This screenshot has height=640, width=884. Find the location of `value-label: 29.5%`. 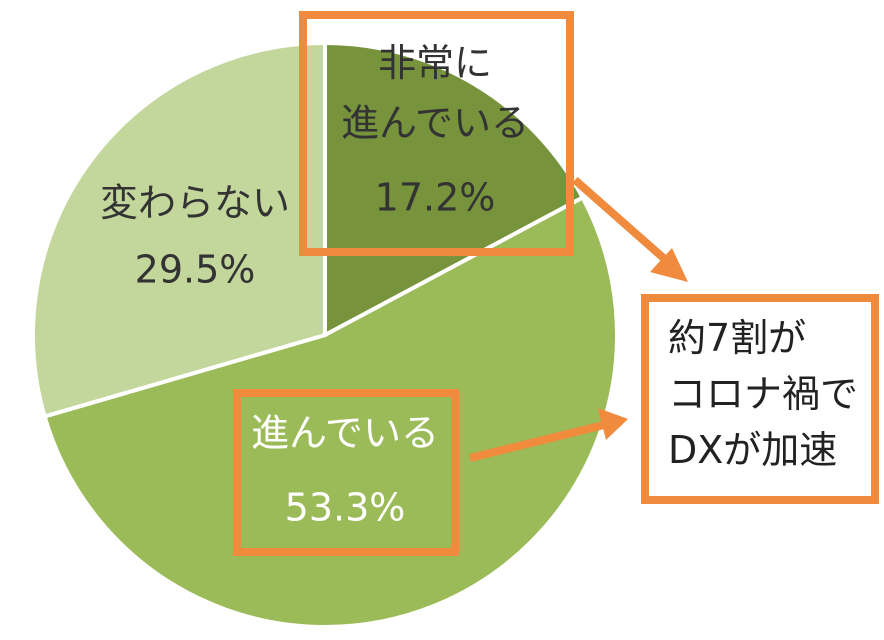

value-label: 29.5% is located at coordinates (195, 270).